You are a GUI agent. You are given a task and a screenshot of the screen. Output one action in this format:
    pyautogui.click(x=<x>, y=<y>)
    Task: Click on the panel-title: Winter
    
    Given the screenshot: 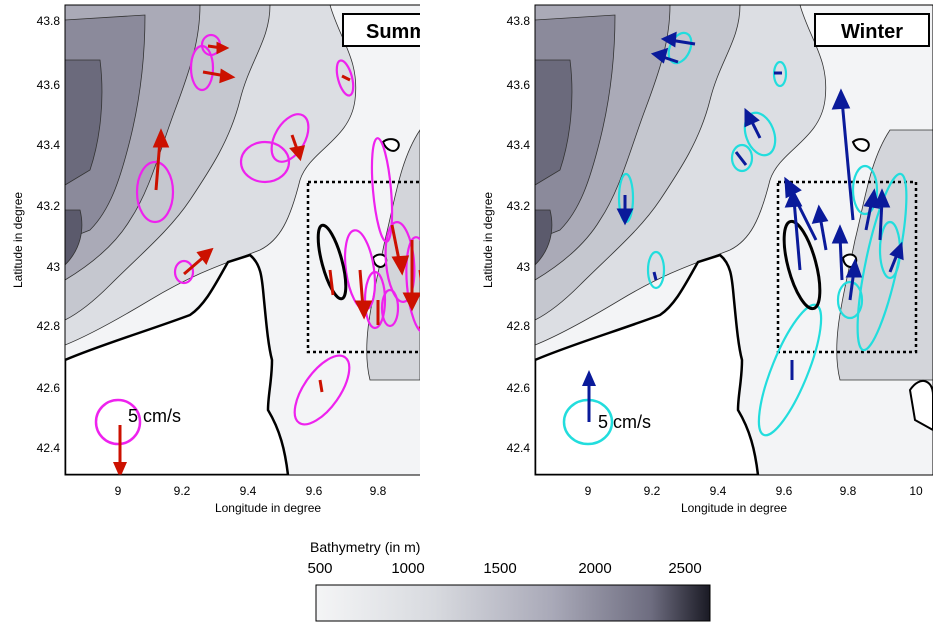 What is the action you would take?
    pyautogui.click(x=872, y=32)
    